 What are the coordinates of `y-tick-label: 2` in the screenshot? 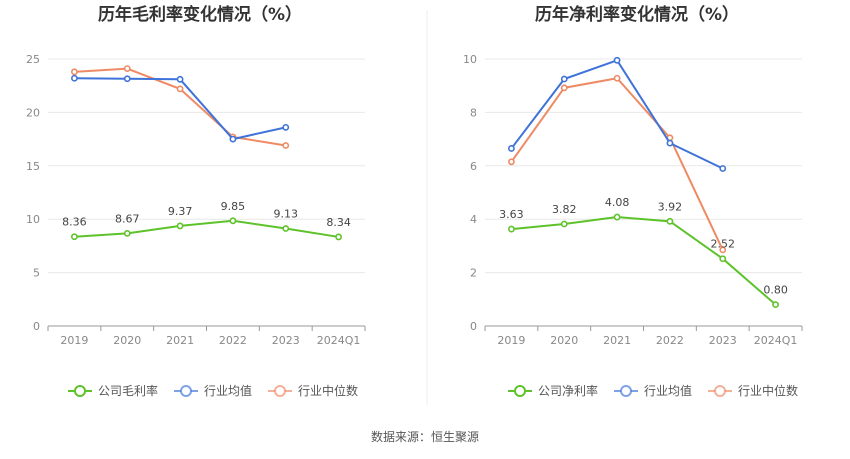 It's located at (473, 273).